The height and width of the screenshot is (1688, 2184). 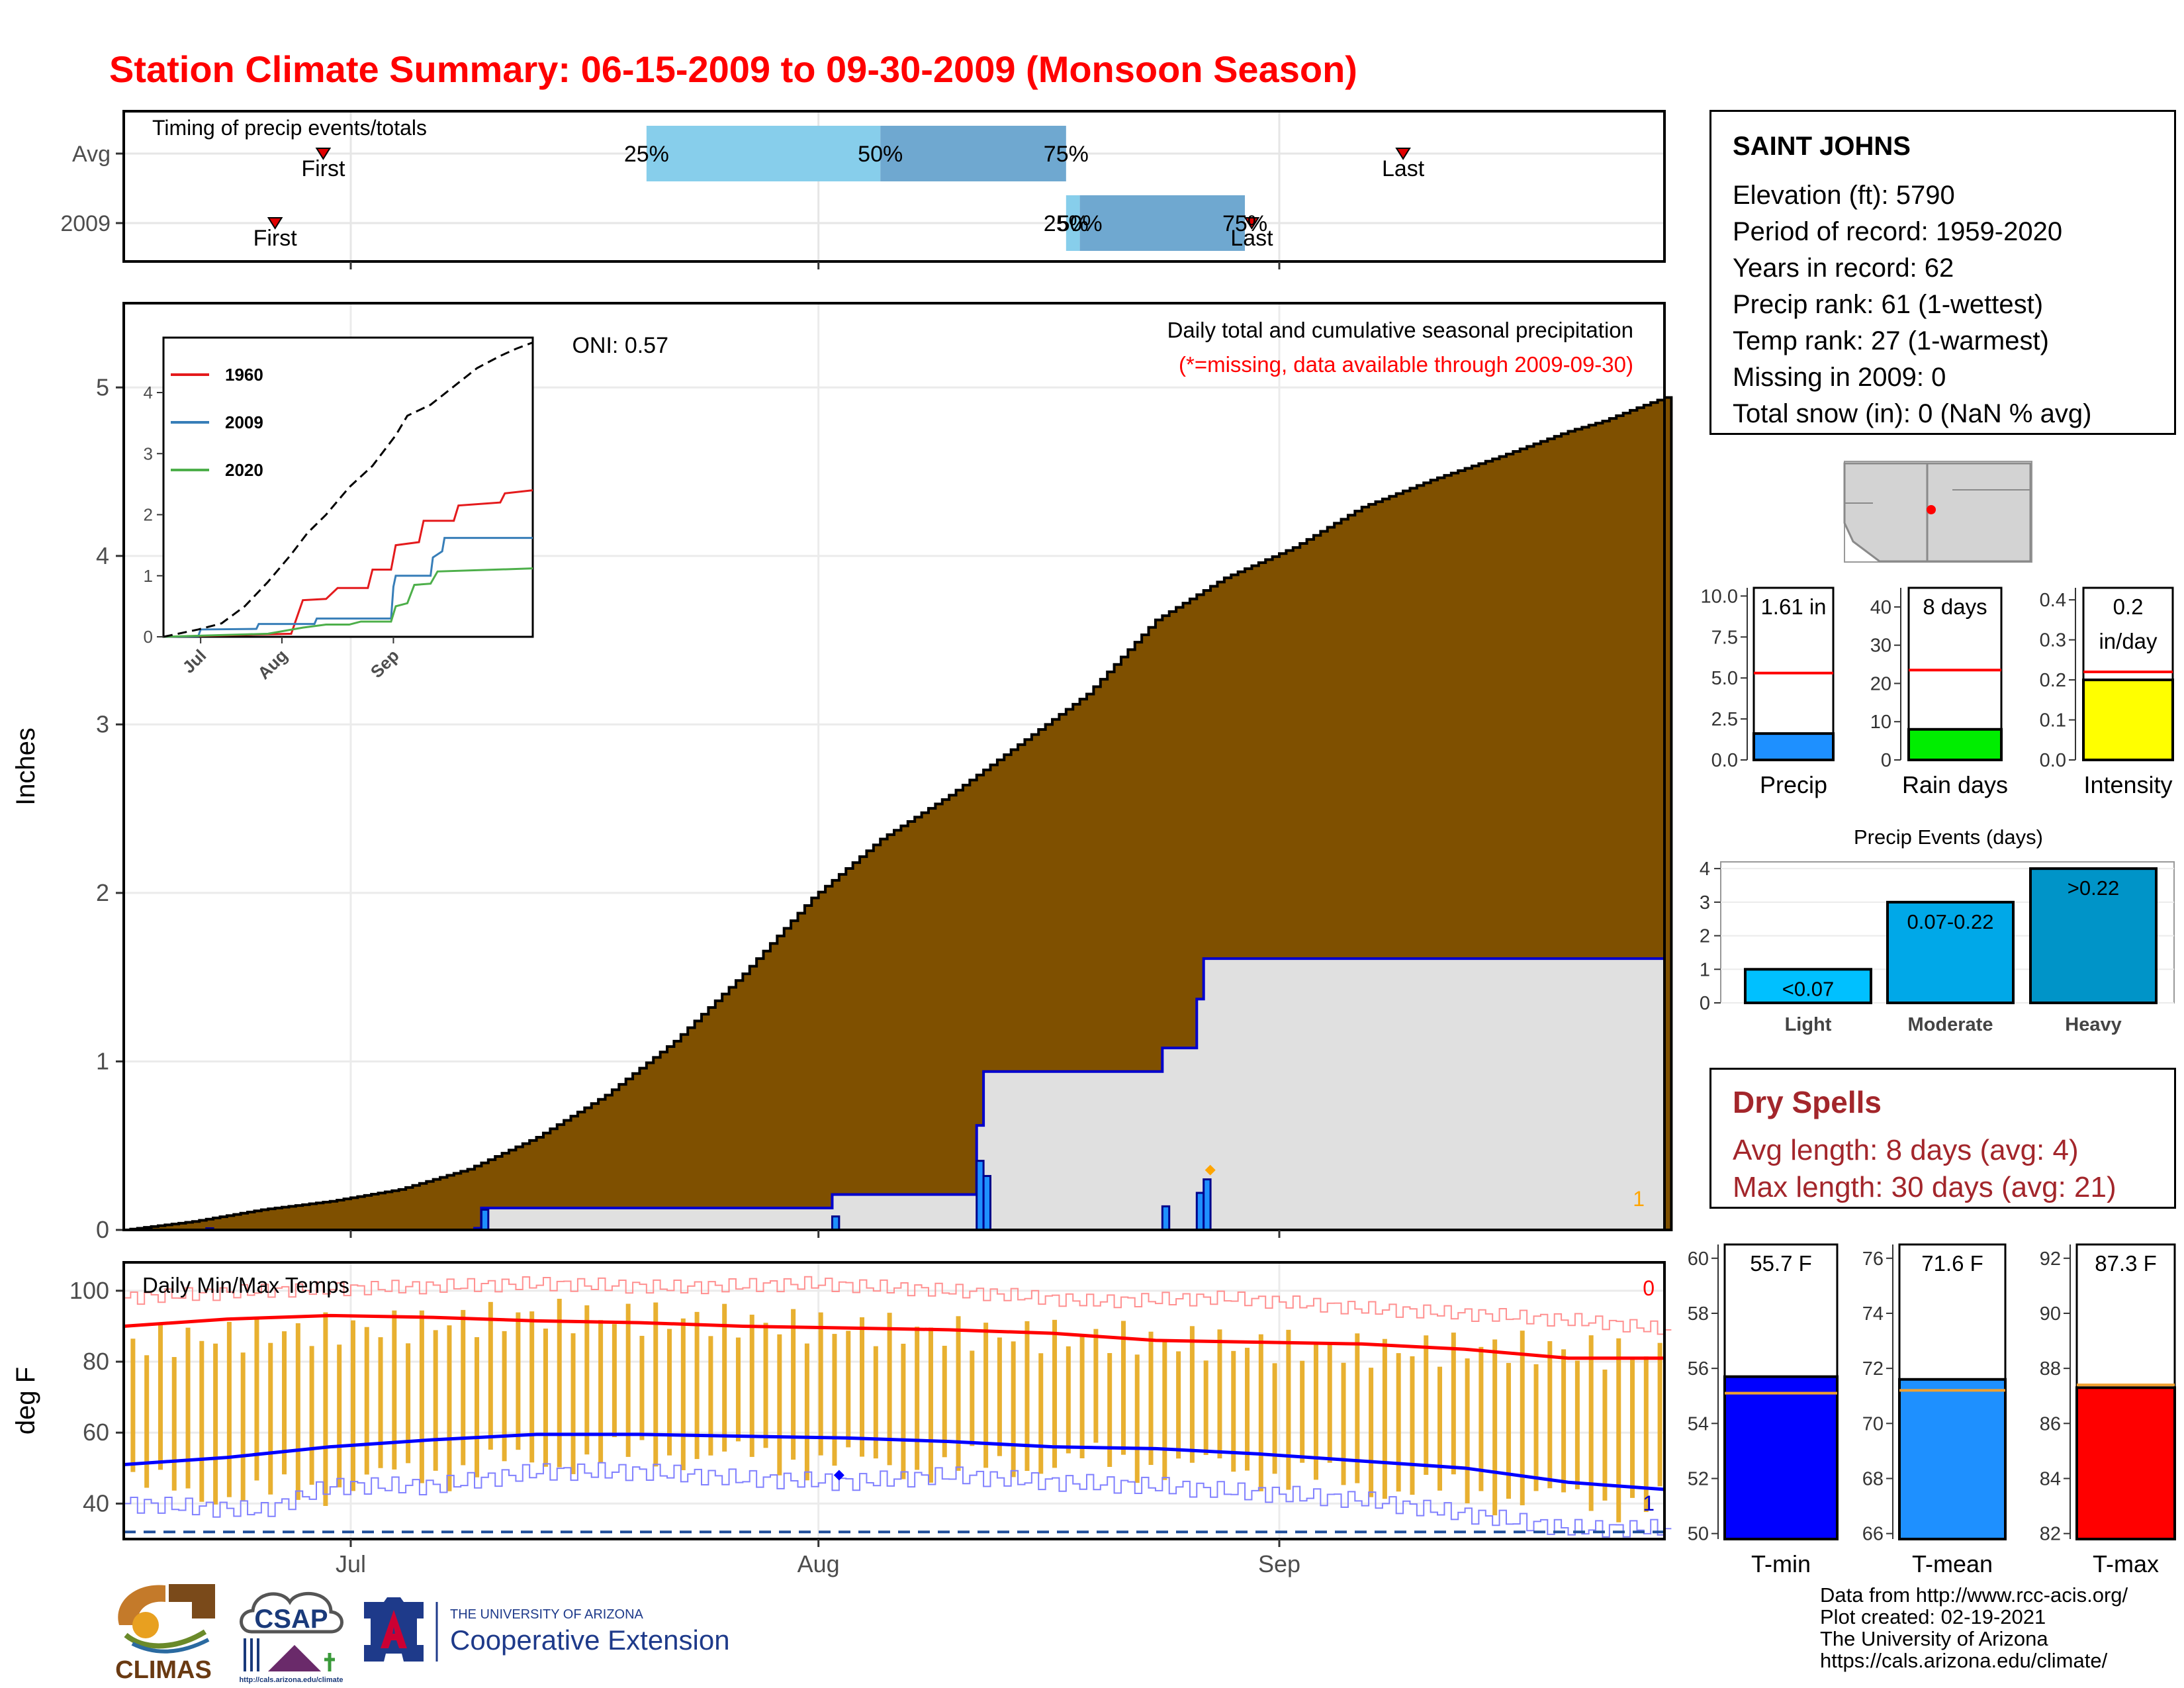 I want to click on precip-ytick-label-5: 5, so click(x=103, y=386).